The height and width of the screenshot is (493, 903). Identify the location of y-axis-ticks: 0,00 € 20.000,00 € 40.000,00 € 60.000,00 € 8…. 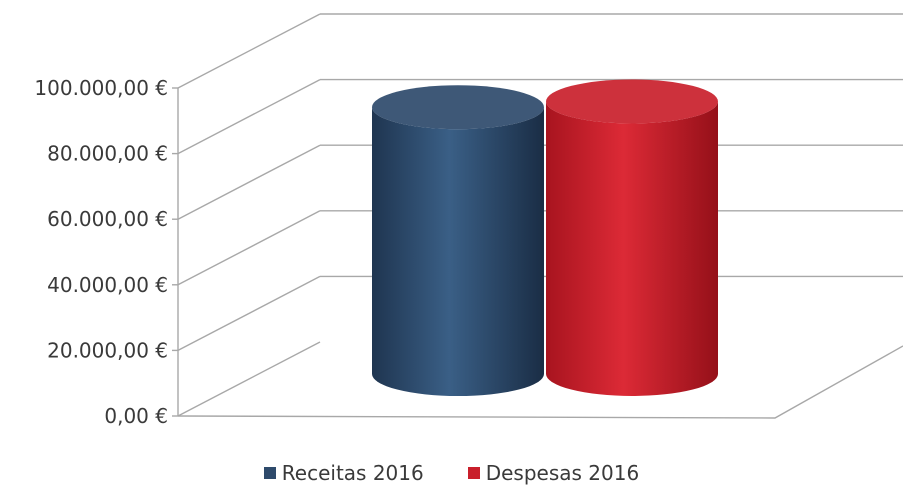
(106, 252).